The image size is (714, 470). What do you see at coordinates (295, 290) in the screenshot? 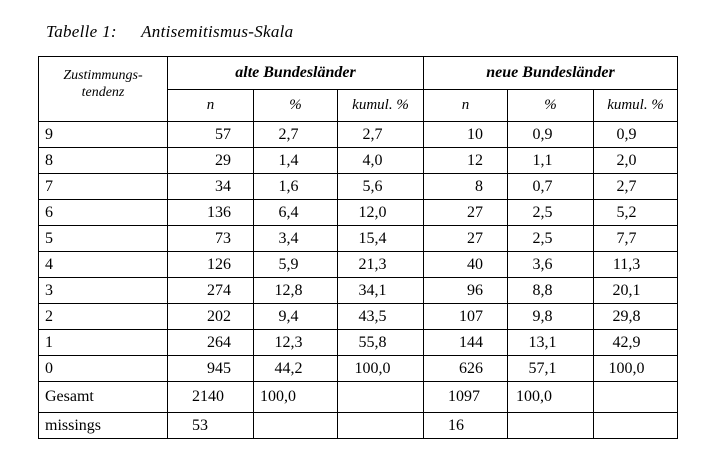
I see `cell-pct-west: 12,8` at bounding box center [295, 290].